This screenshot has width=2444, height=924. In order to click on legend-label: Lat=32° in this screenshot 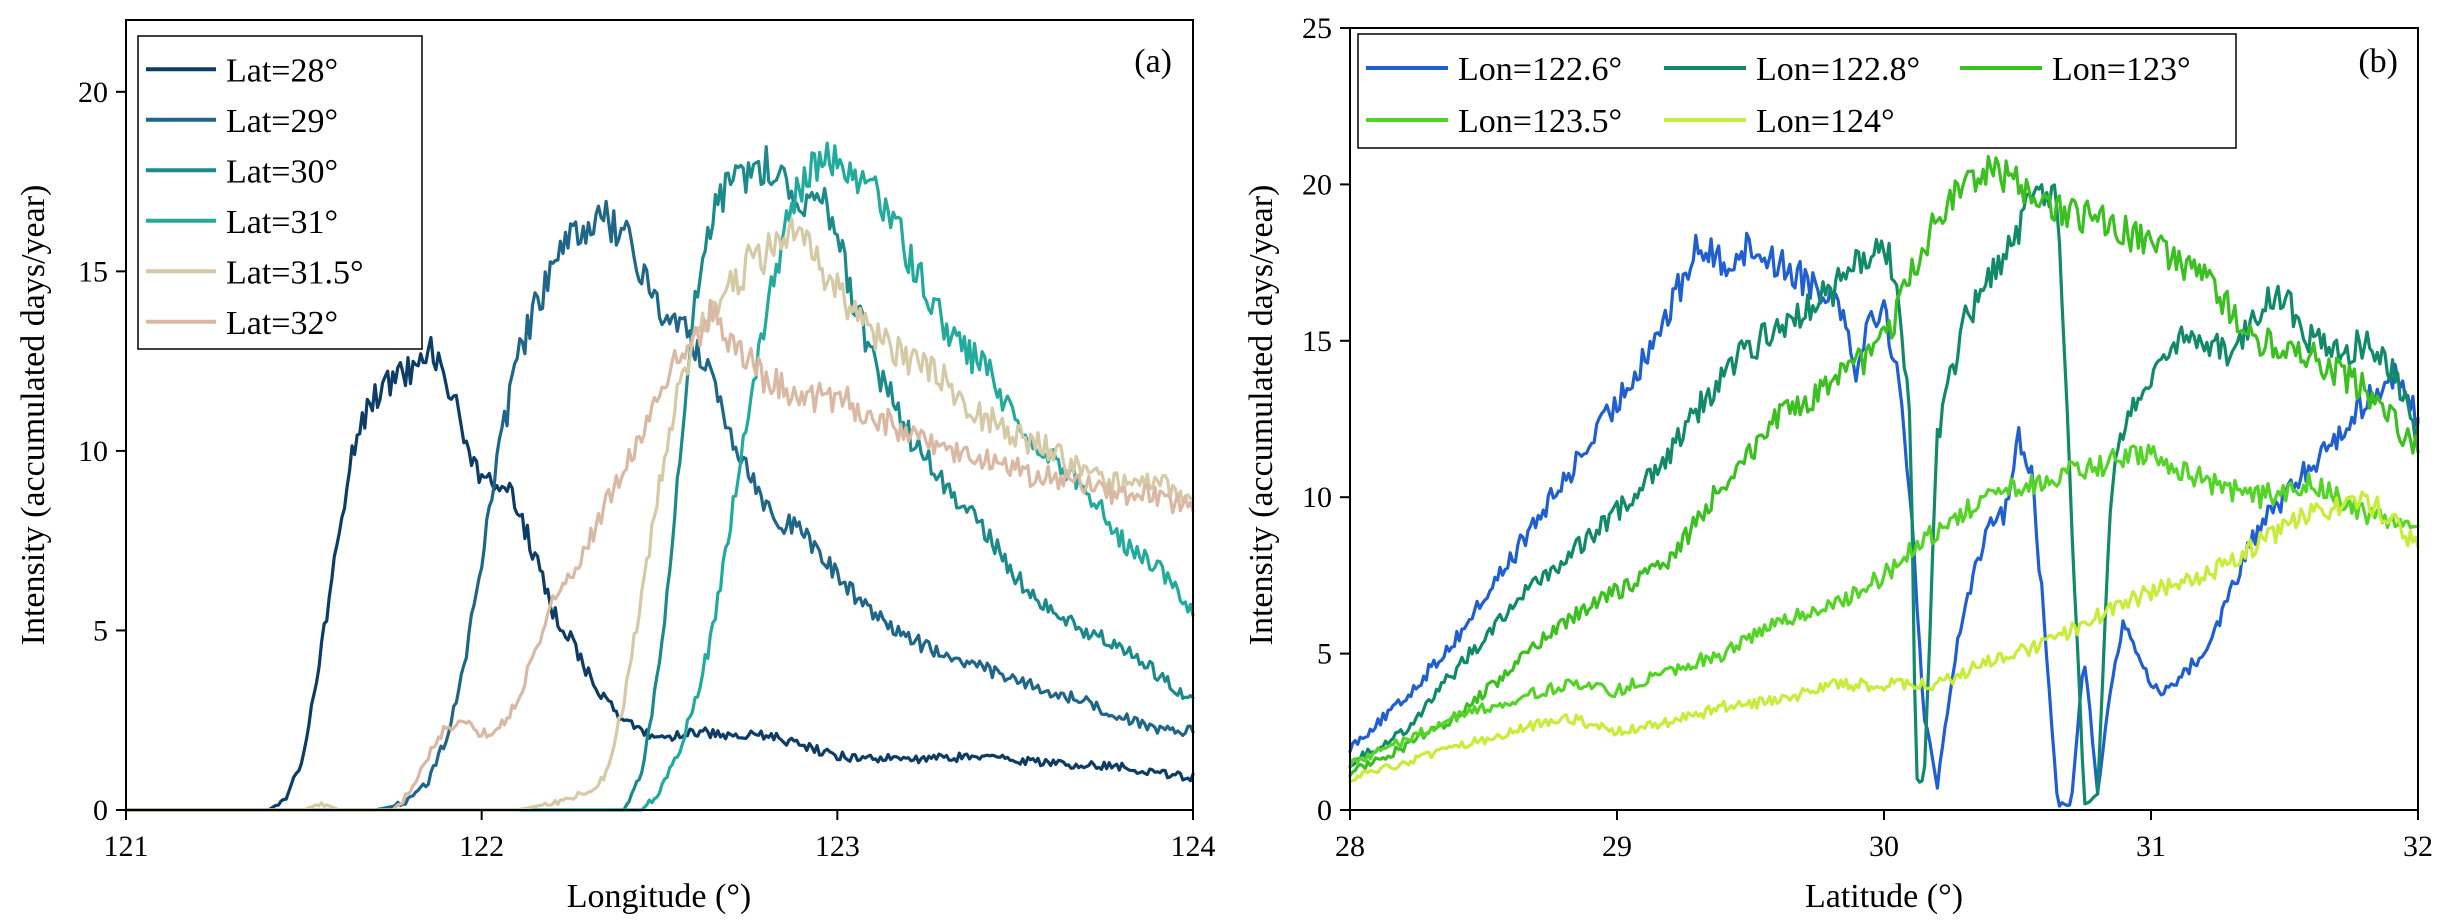, I will do `click(282, 323)`.